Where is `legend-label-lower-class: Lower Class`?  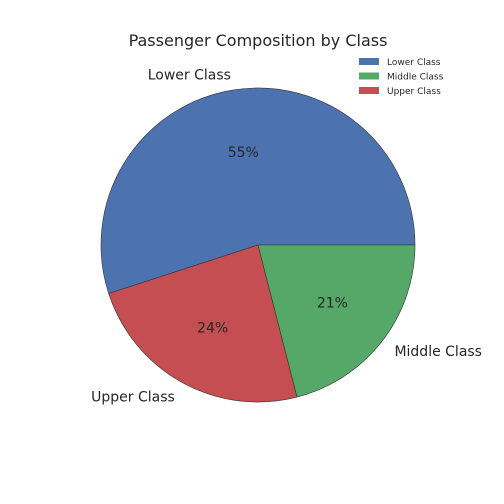 legend-label-lower-class: Lower Class is located at coordinates (414, 63).